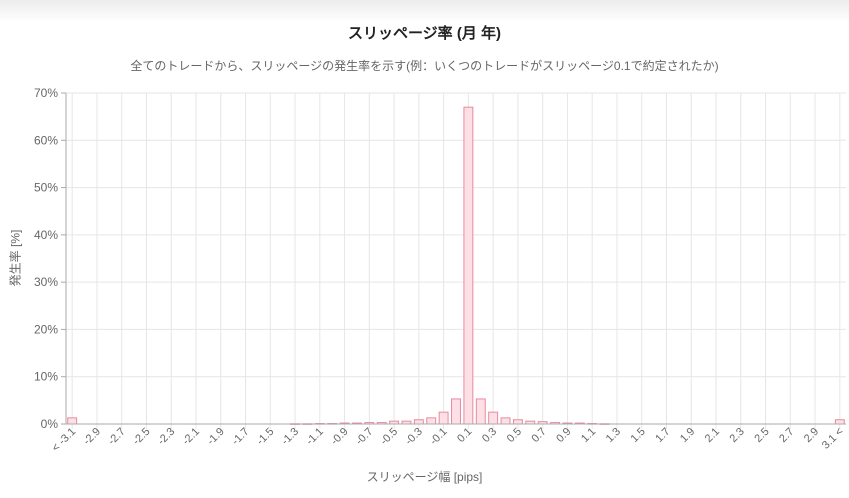  What do you see at coordinates (46, 140) in the screenshot?
I see `y-tick-label: 60%` at bounding box center [46, 140].